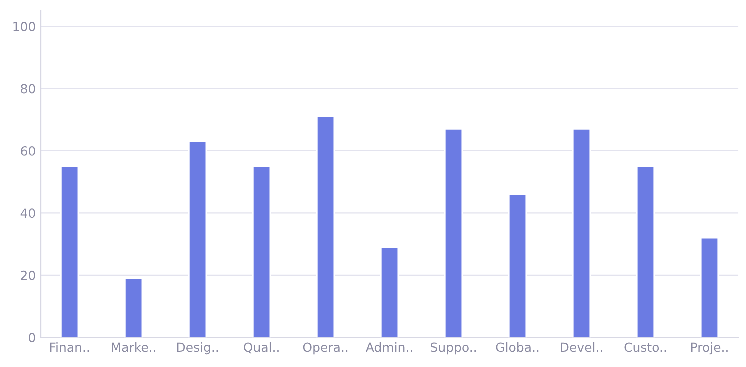 The image size is (746, 367). What do you see at coordinates (32, 338) in the screenshot?
I see `y-tick-label: 0` at bounding box center [32, 338].